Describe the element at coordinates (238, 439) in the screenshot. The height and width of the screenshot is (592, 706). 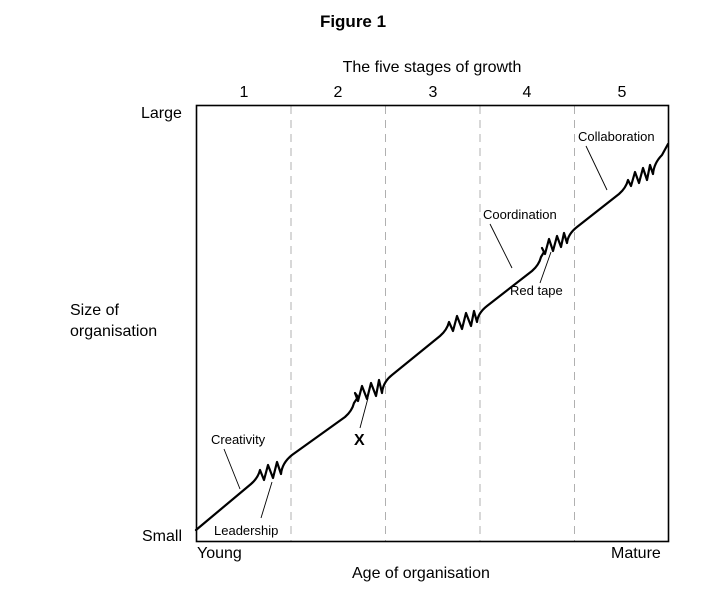
I see `callout-creativity: Creativity` at that location.